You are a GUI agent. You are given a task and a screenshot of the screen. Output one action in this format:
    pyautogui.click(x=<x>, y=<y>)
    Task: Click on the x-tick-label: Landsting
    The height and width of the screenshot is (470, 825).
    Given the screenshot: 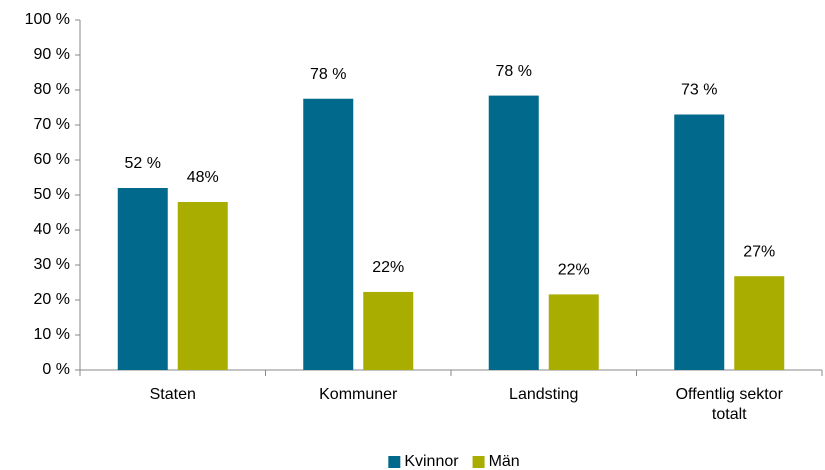 What is the action you would take?
    pyautogui.click(x=544, y=394)
    